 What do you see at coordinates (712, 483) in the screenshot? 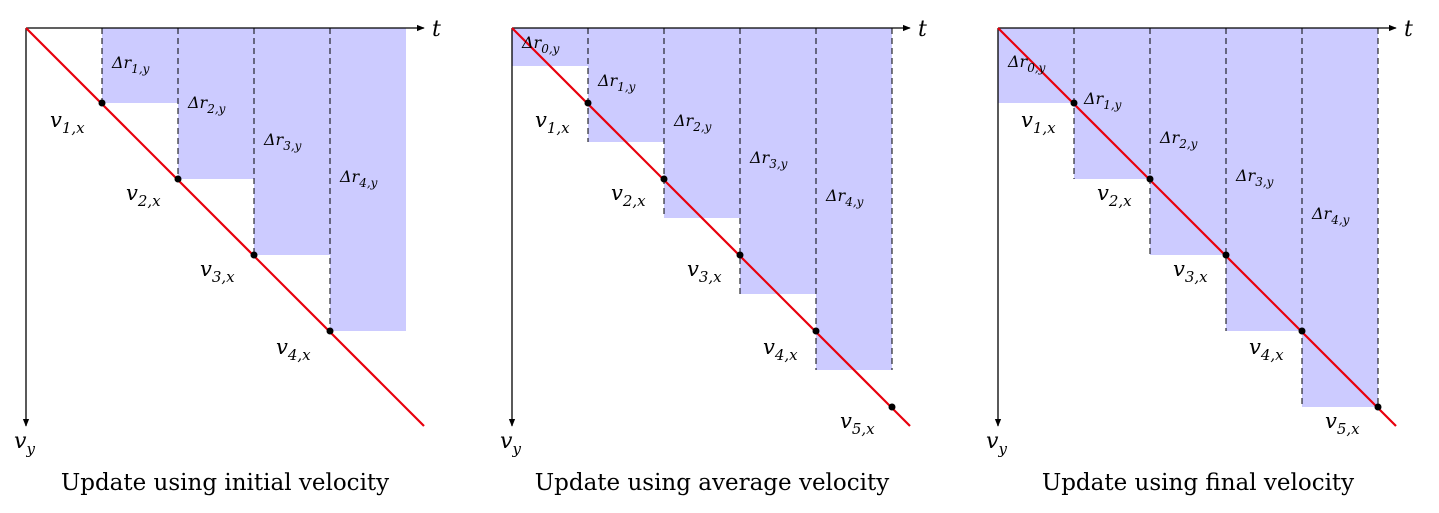
I see `panel-caption: Update using average velocity` at bounding box center [712, 483].